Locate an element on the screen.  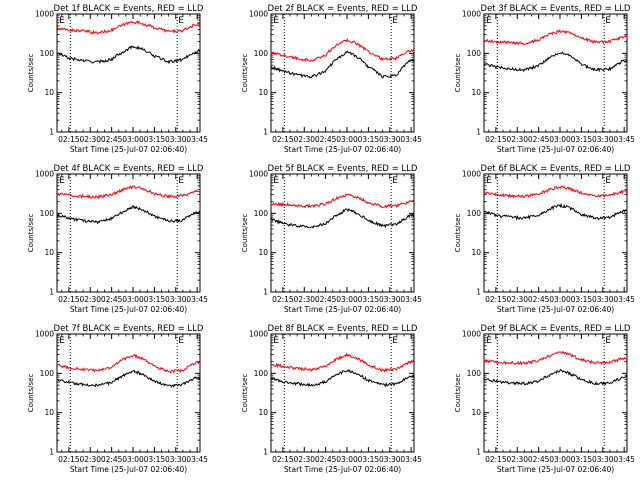
chart-title: Det 5f BLACK = Events, RED = LLD is located at coordinates (343, 169).